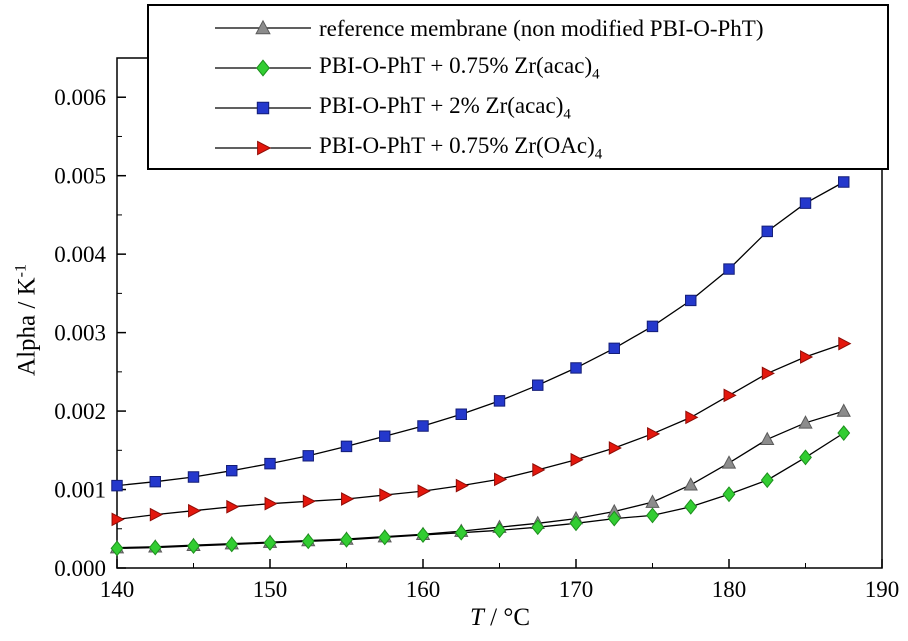 The height and width of the screenshot is (641, 908). What do you see at coordinates (80, 176) in the screenshot?
I see `y-tick-label: 0.005` at bounding box center [80, 176].